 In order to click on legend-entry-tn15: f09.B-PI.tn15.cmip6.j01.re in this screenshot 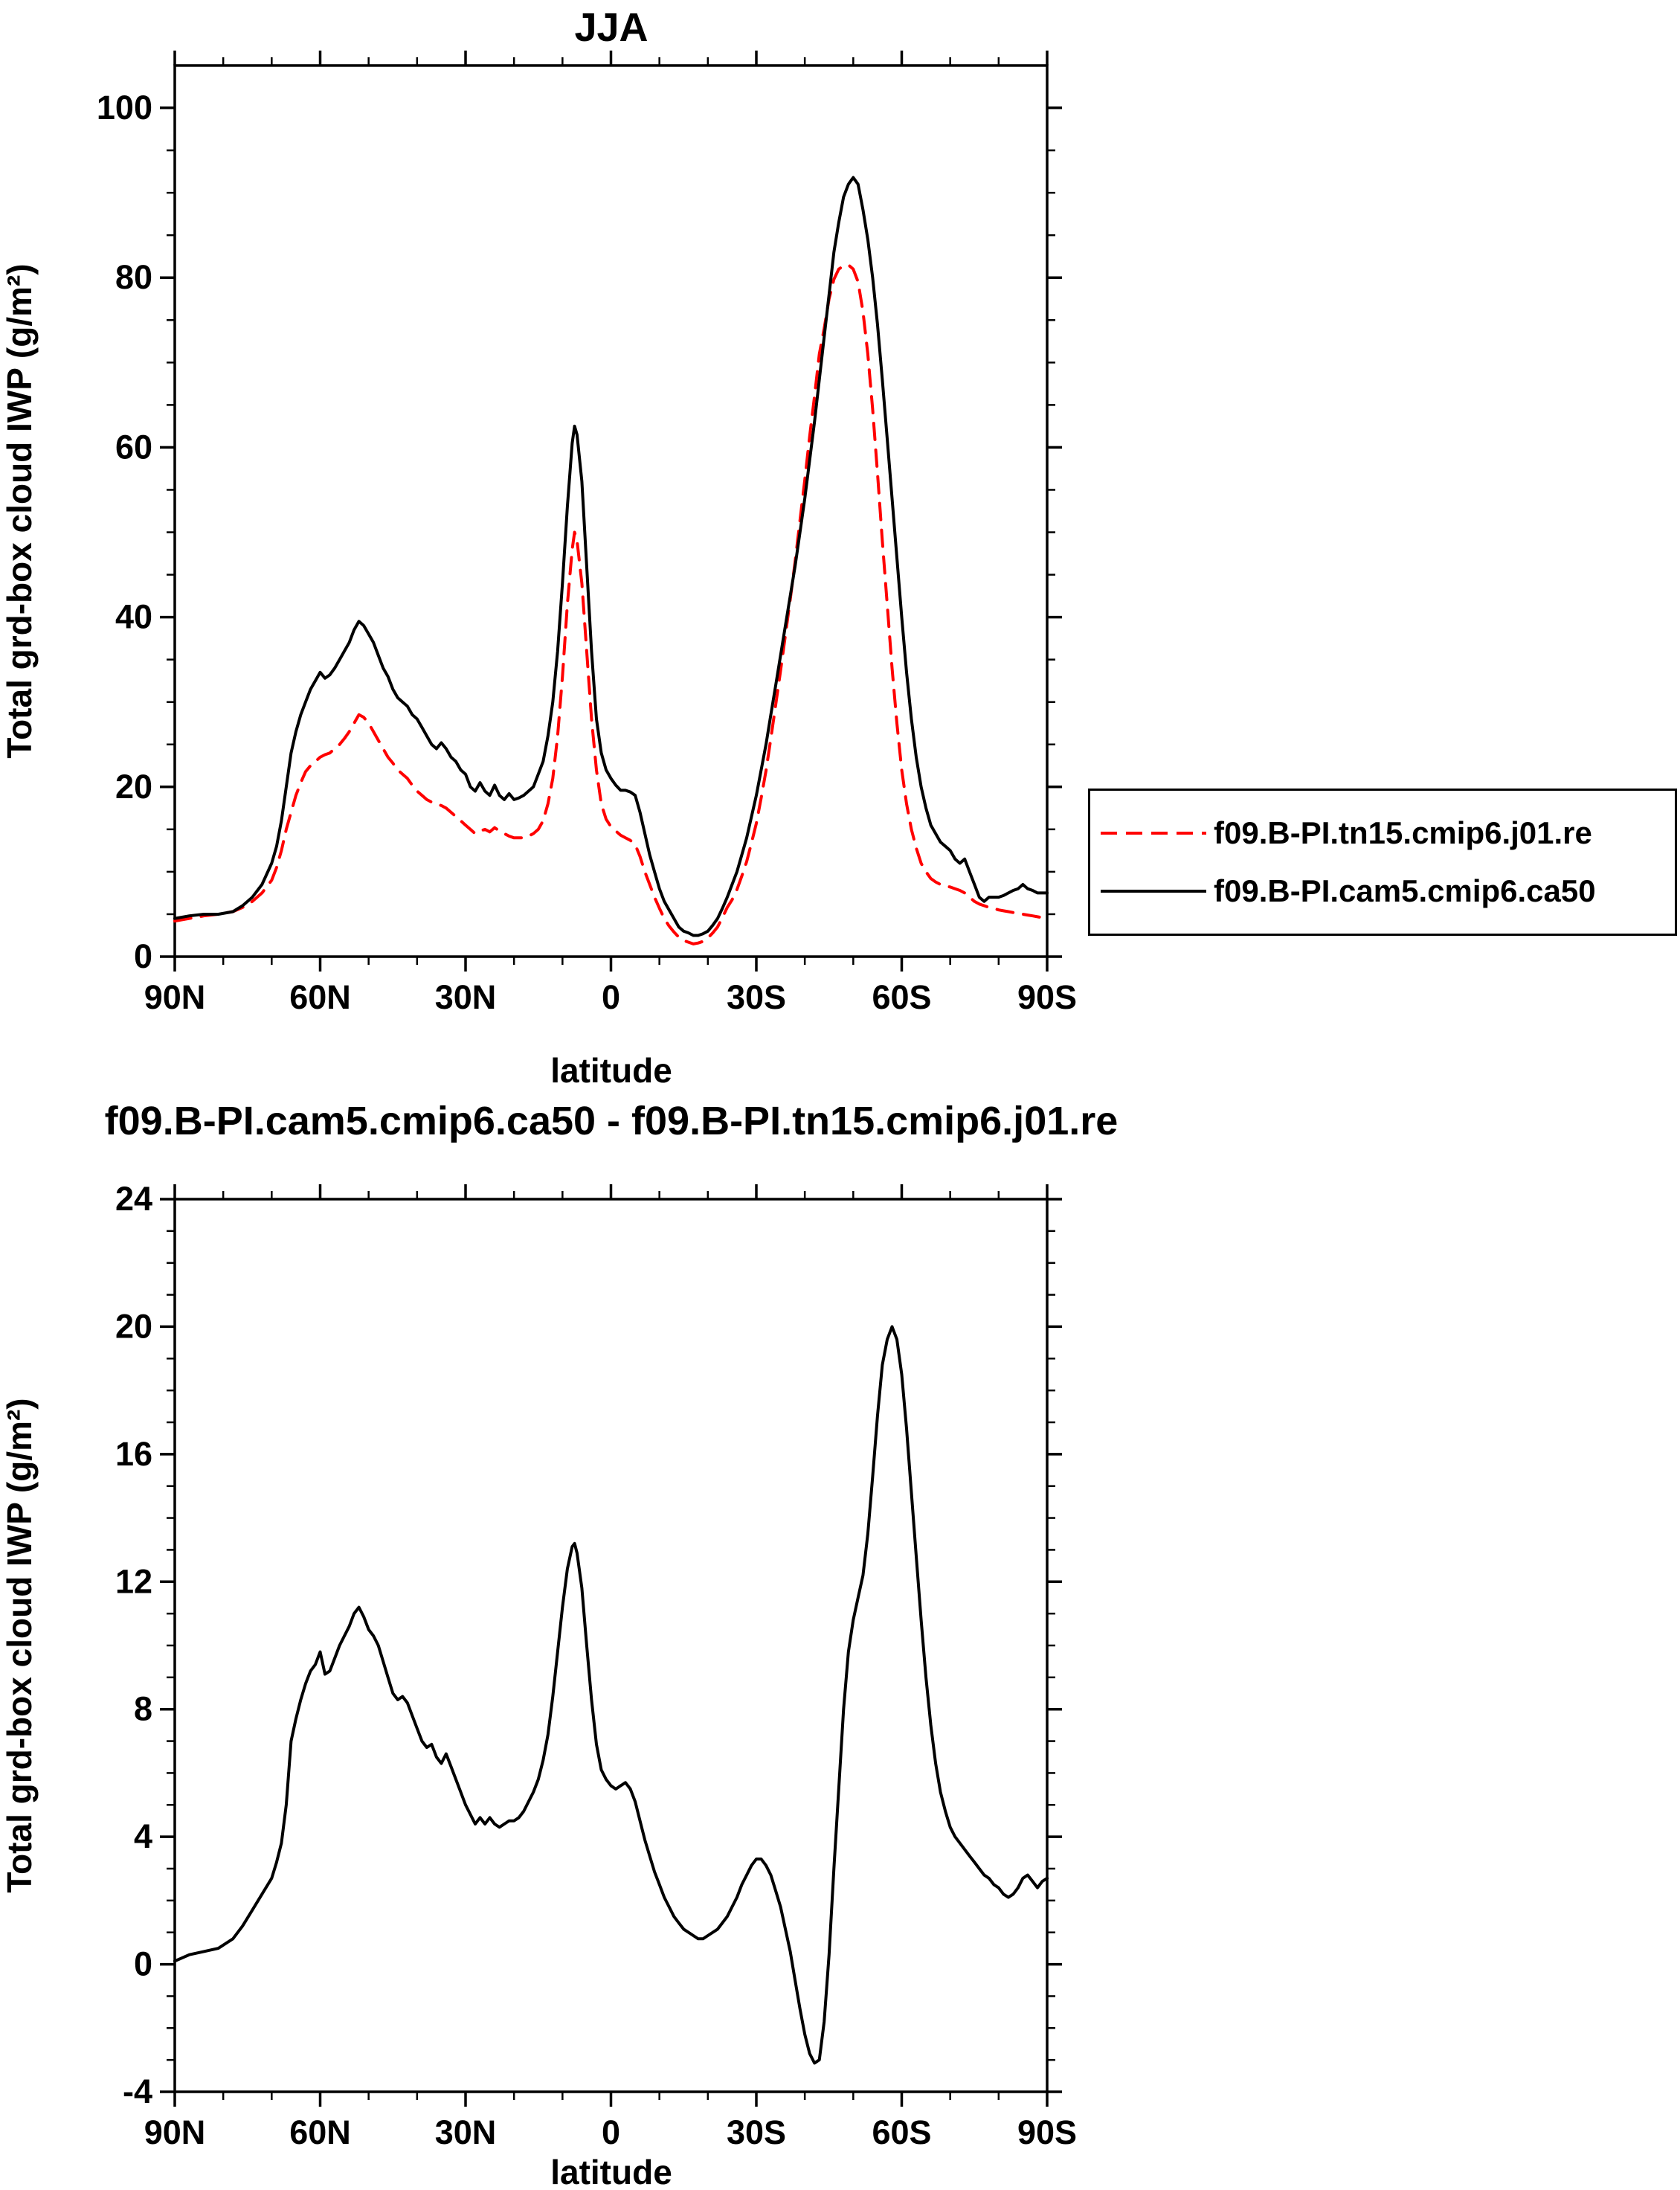, I will do `click(1383, 833)`.